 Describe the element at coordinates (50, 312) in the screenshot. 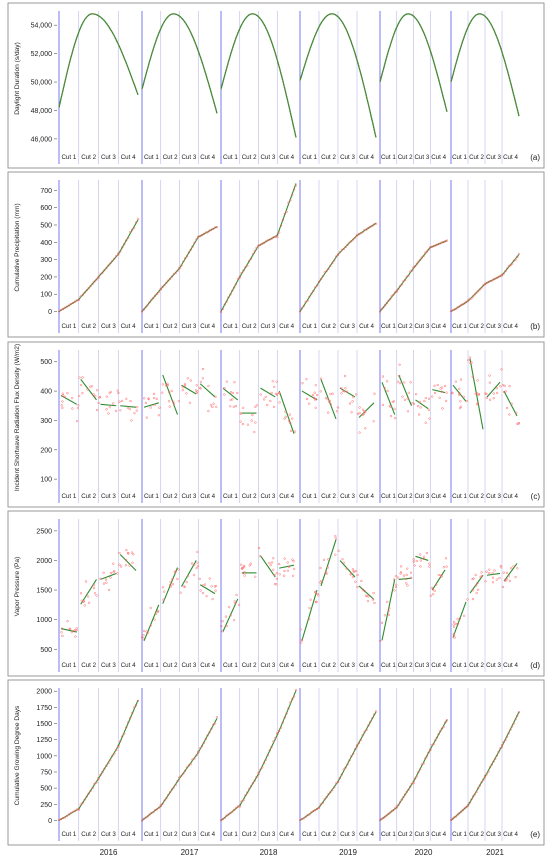

I see `y-tick-label: 0` at that location.